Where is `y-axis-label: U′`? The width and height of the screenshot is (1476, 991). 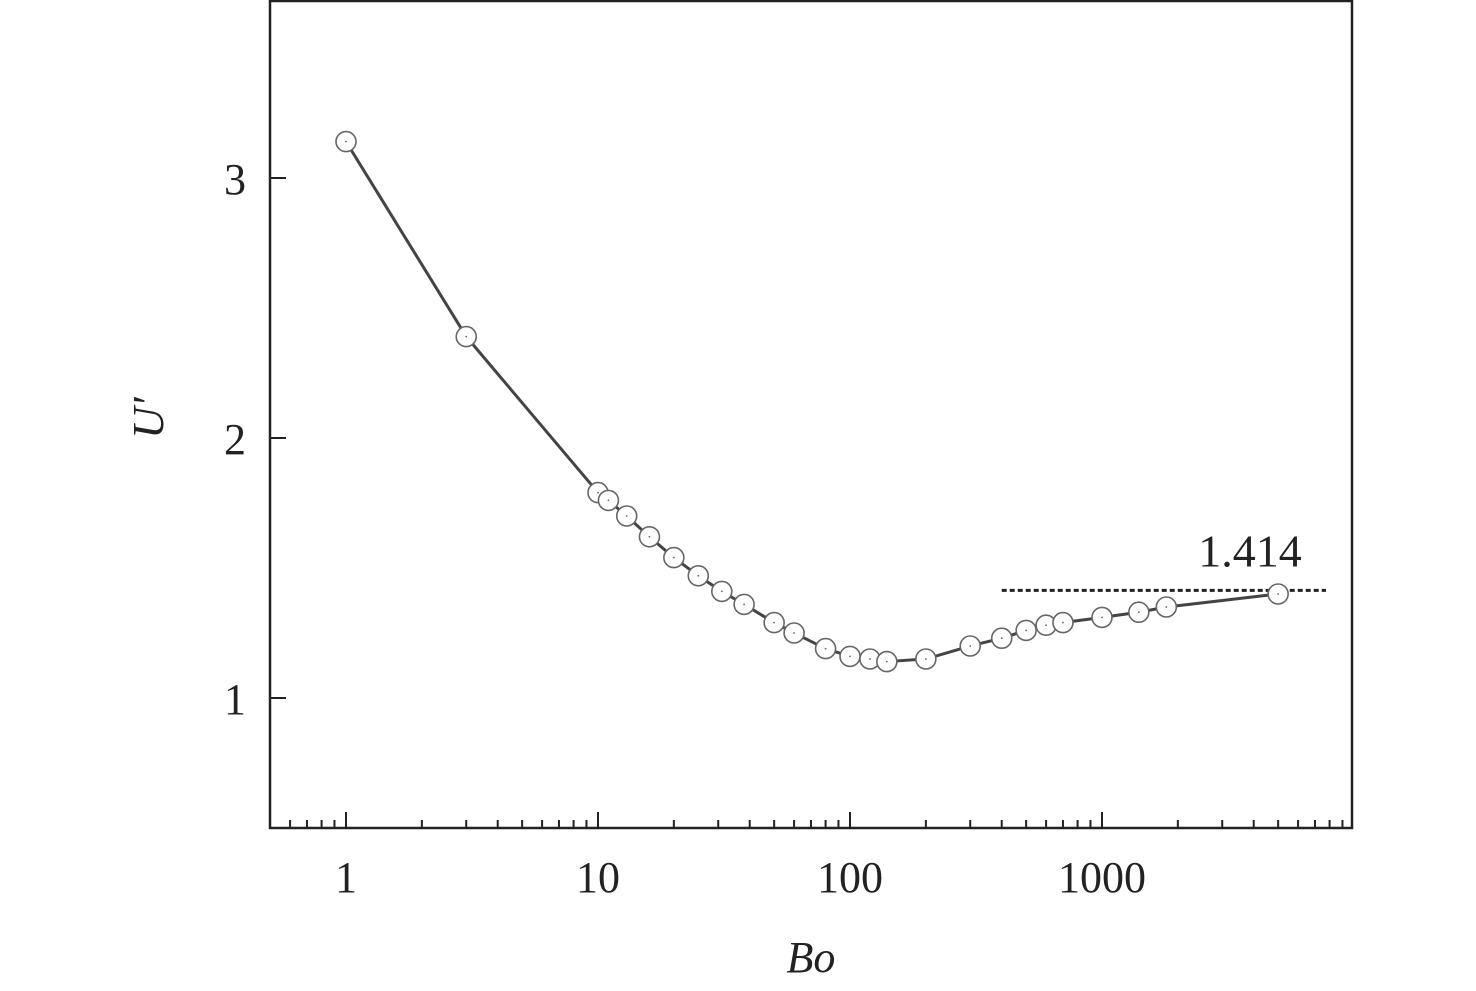 y-axis-label: U′ is located at coordinates (148, 417).